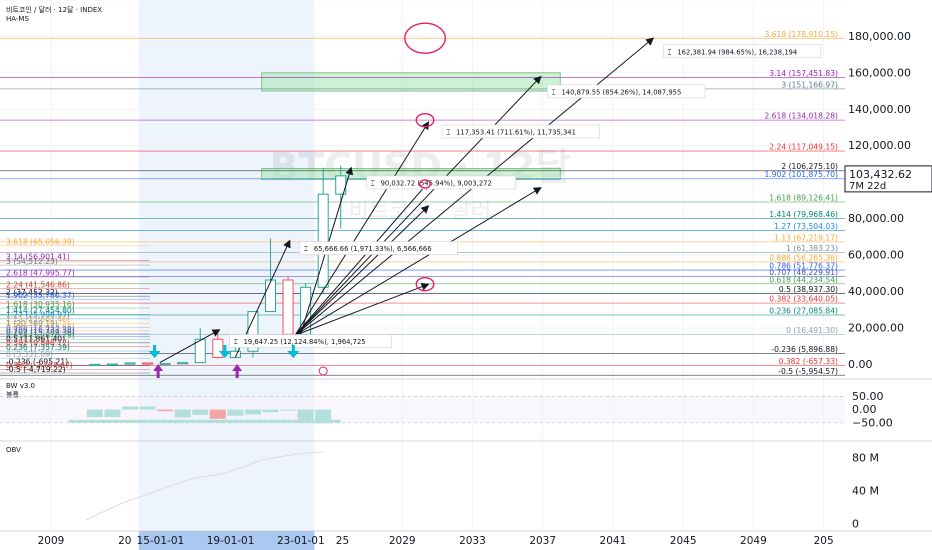 Image resolution: width=932 pixels, height=550 pixels. What do you see at coordinates (378, 248) in the screenshot?
I see `measure-label-1: ⌶ 65,666.66 (1,971.33%), 6,566,666` at bounding box center [378, 248].